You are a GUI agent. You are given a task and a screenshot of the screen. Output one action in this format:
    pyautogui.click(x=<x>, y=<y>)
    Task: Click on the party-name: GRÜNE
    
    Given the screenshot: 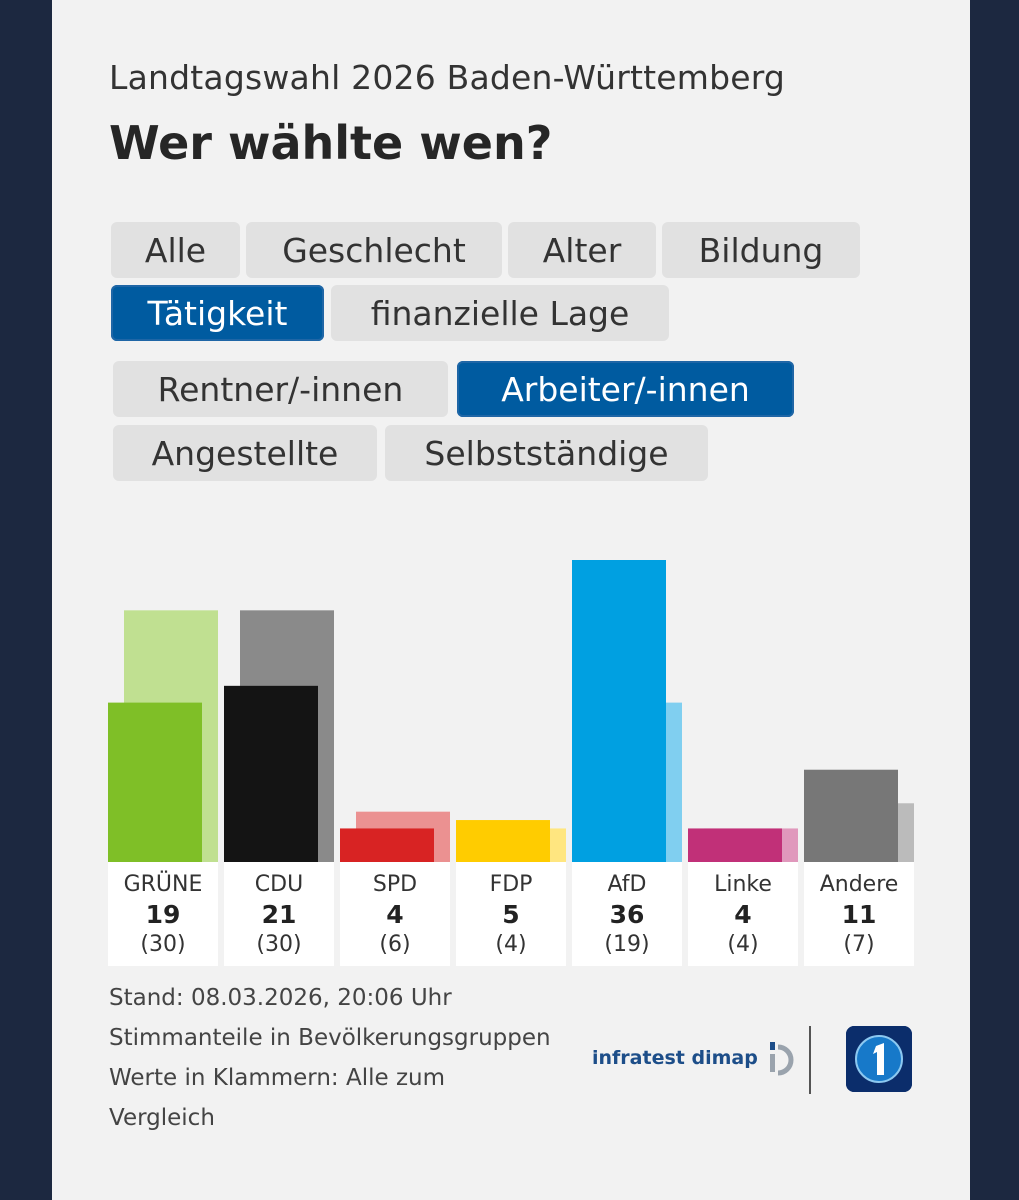 What is the action you would take?
    pyautogui.click(x=163, y=884)
    